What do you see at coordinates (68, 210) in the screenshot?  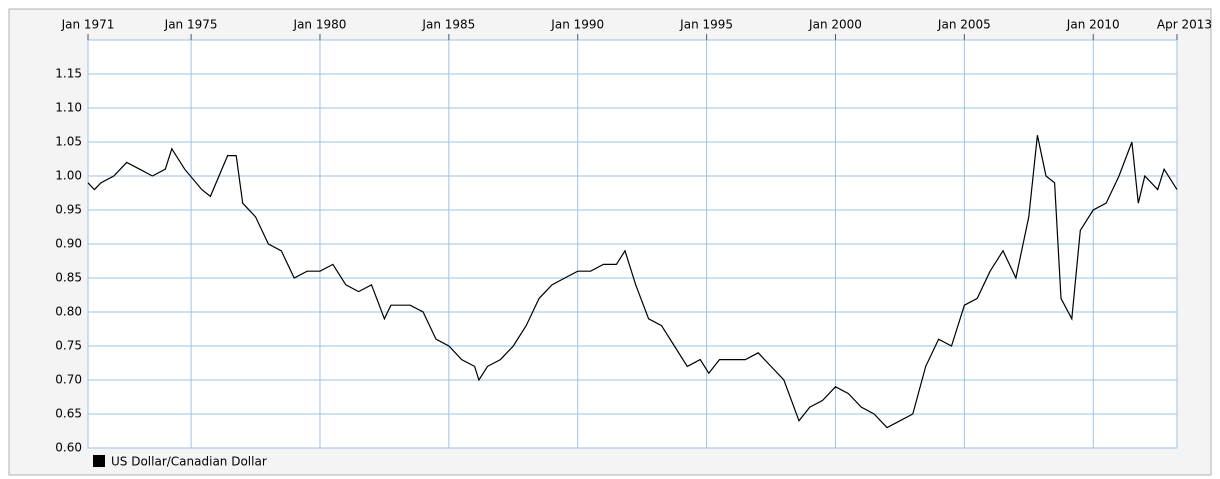 I see `y-tick-label: 0.95` at bounding box center [68, 210].